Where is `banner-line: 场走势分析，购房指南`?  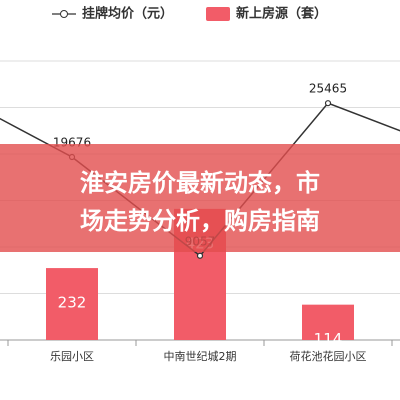
banner-line: 场走势分析，购房指南 is located at coordinates (200, 221).